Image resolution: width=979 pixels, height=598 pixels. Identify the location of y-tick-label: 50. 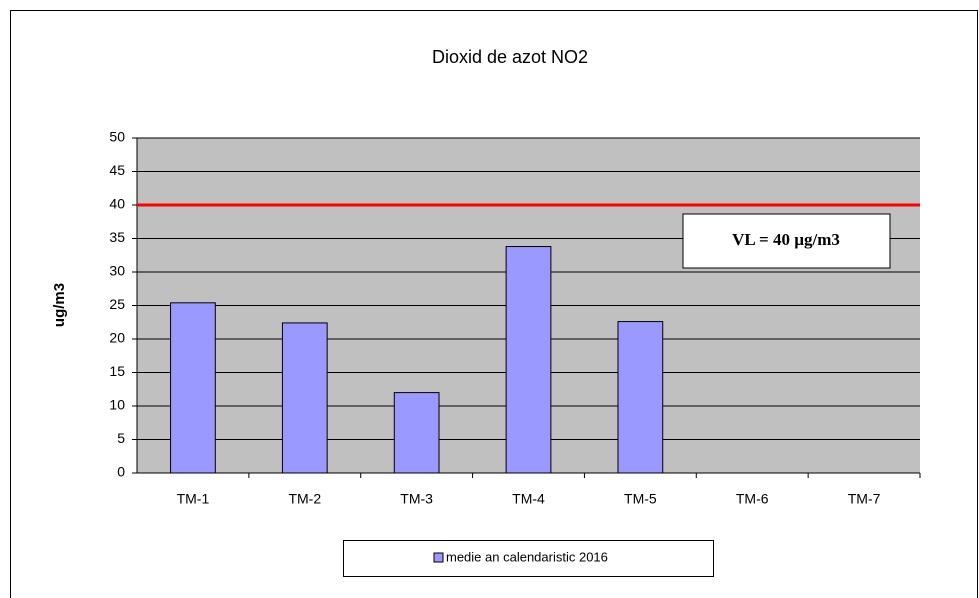
(117, 137).